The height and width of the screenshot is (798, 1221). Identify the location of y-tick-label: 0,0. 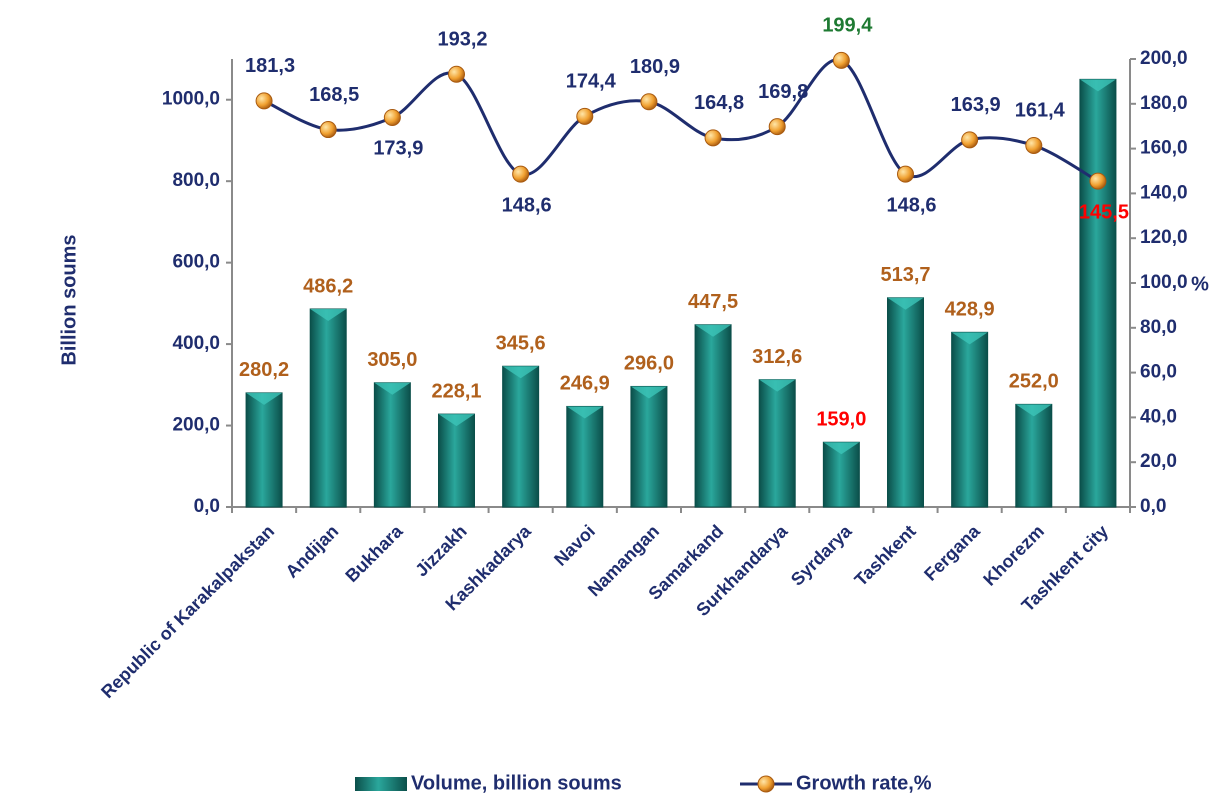
(207, 506).